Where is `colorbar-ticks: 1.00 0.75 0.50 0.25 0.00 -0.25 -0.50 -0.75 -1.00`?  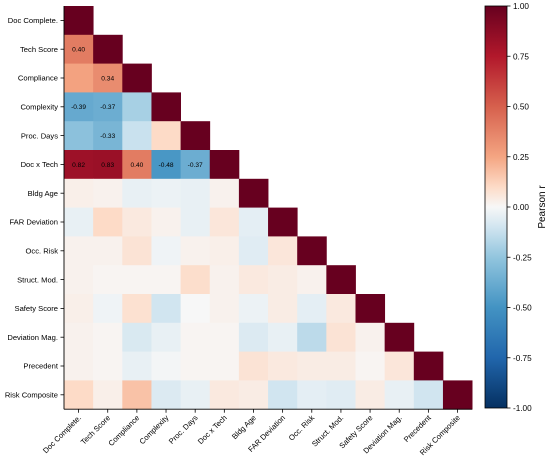
colorbar-ticks: 1.00 0.75 0.50 0.25 0.00 -0.25 -0.50 -0.75 -1.00 is located at coordinates (519, 207).